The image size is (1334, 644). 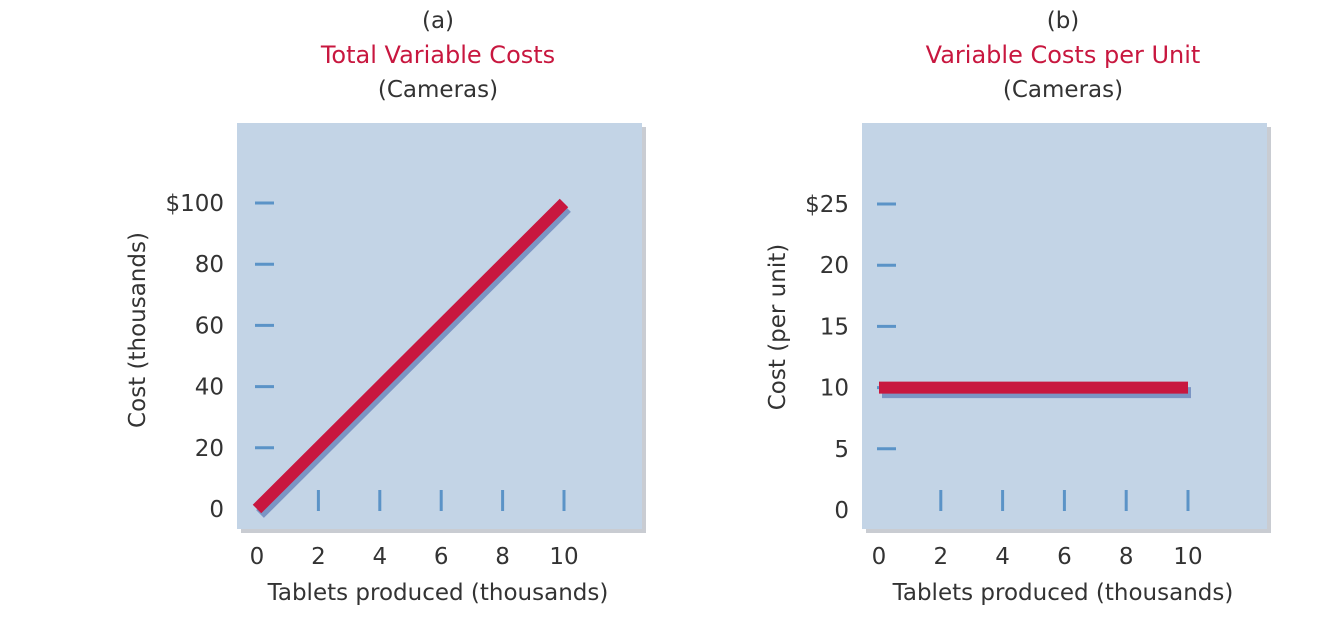 What do you see at coordinates (1063, 55) in the screenshot?
I see `chart-title: Variable Costs per Unit` at bounding box center [1063, 55].